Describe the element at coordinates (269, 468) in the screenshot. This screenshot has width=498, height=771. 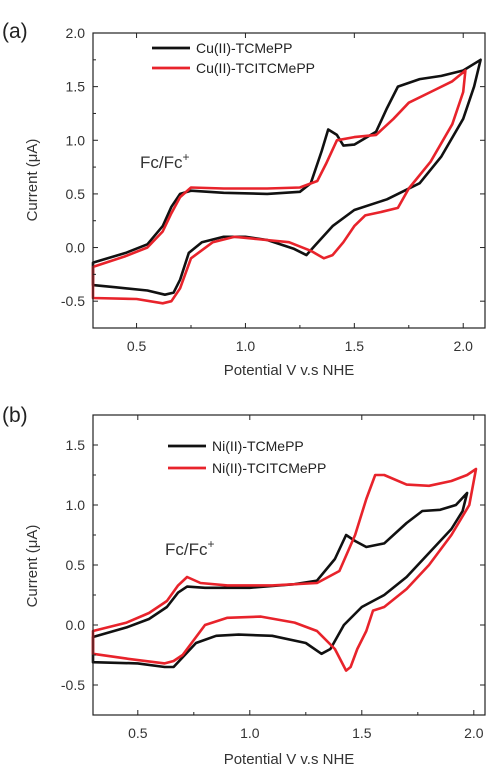
I see `legend-label-2: Ni(II)-TCITCMePP` at that location.